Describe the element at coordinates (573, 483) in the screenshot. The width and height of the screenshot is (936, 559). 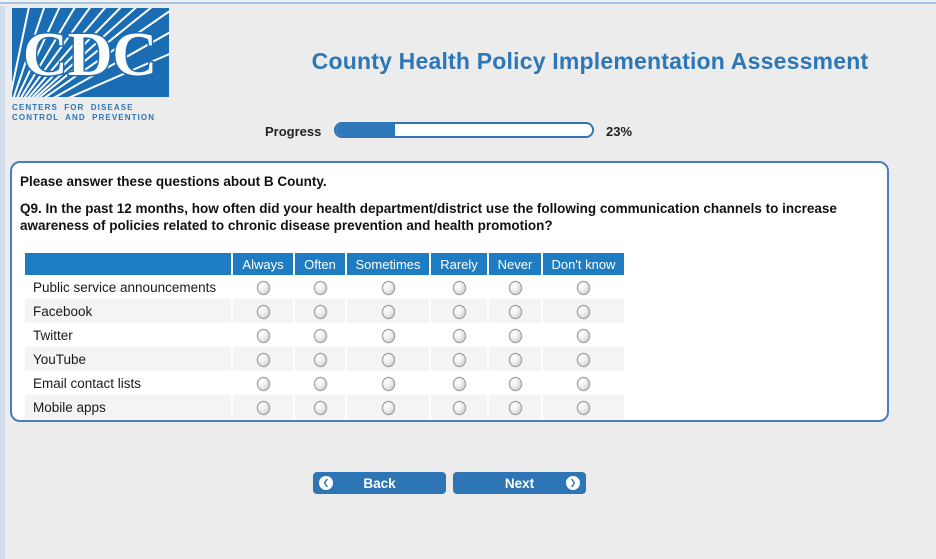
I see `next-arrow-icon: ❯` at that location.